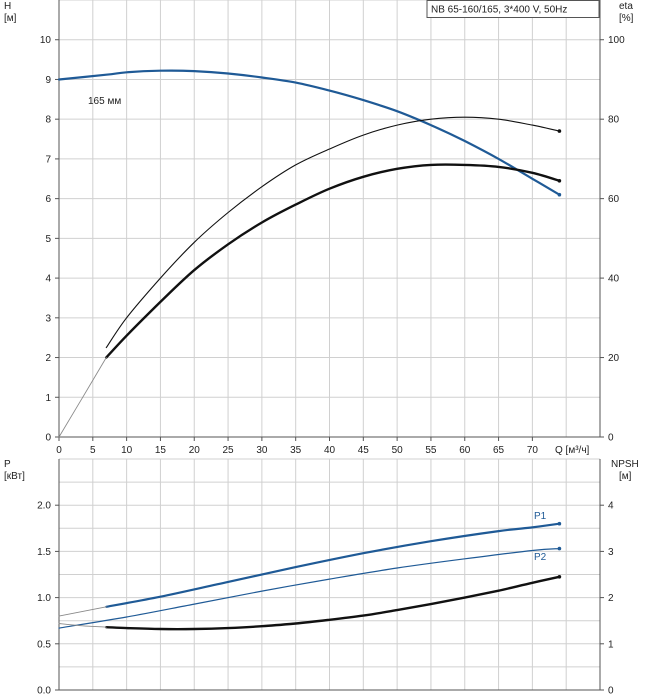  Describe the element at coordinates (559, 131) in the screenshot. I see `series-endpoint-eta` at that location.